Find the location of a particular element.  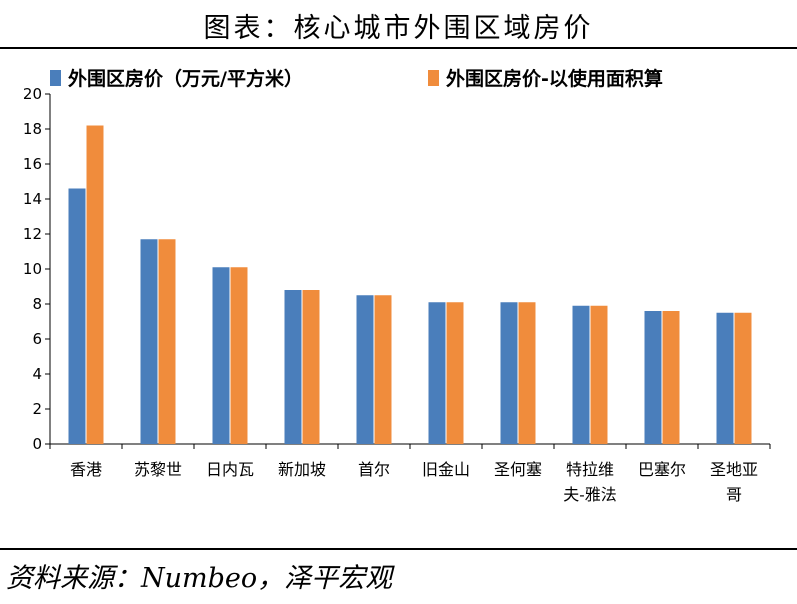

legend-label-series-1: 外围区房价（万元/平方米） is located at coordinates (185, 78).